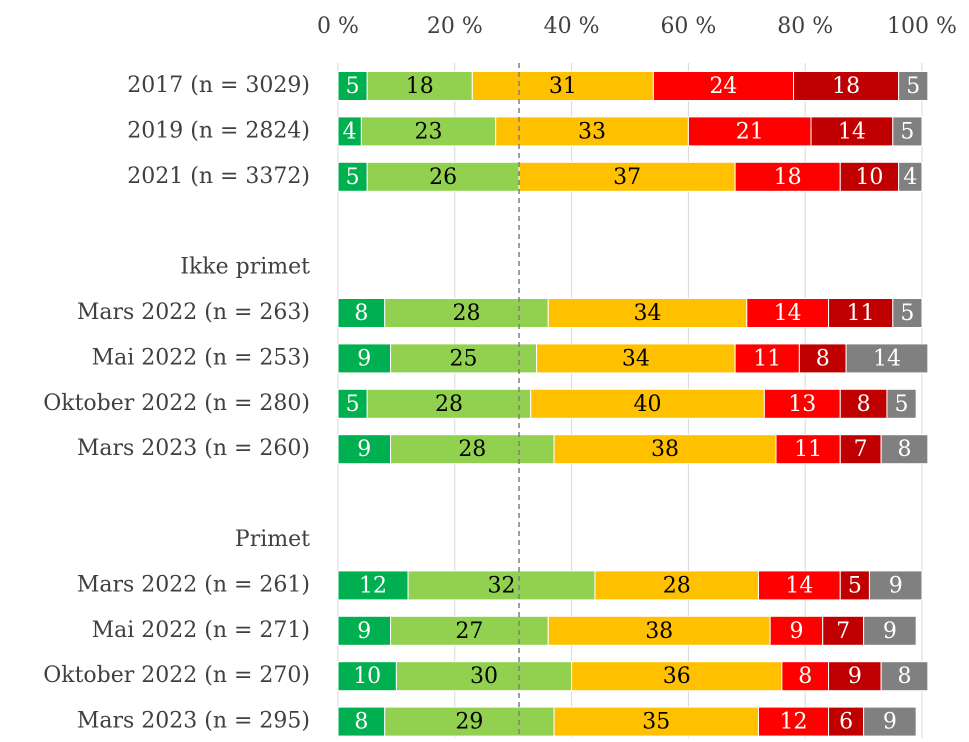 The height and width of the screenshot is (742, 969). I want to click on data-label: 27, so click(469, 631).